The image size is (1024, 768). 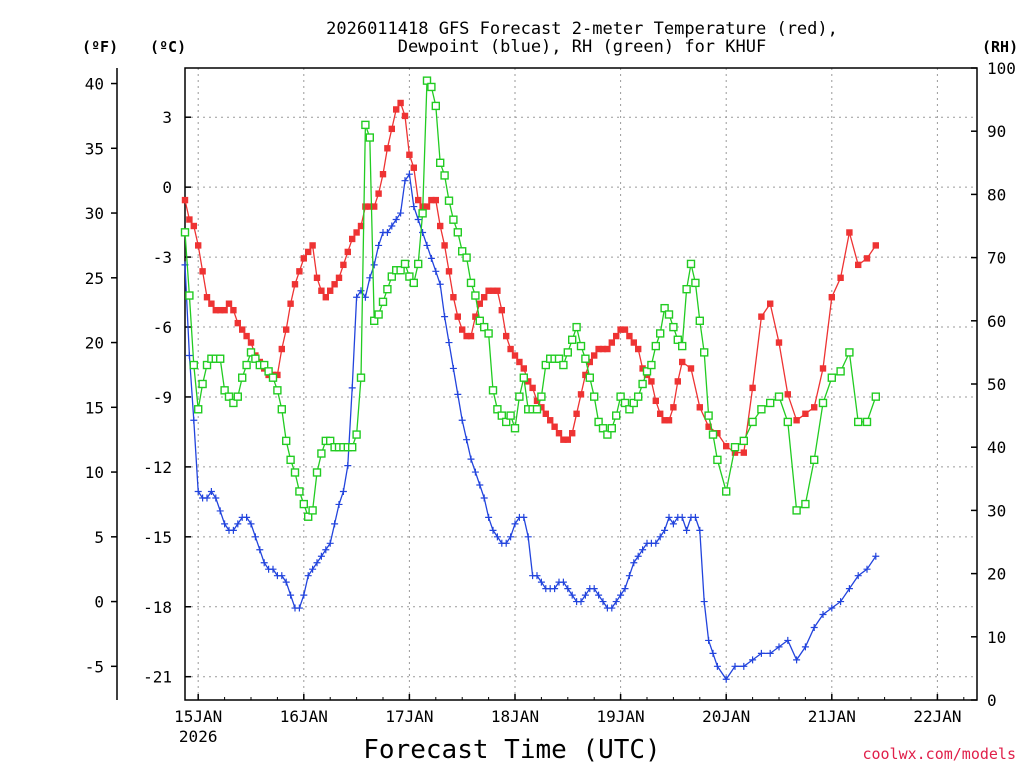 What do you see at coordinates (157, 607) in the screenshot?
I see `celsius-tick-label: -18` at bounding box center [157, 607].